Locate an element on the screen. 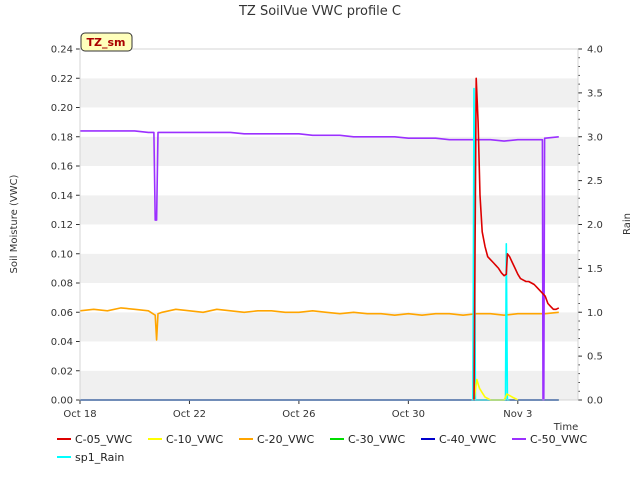 This screenshot has width=640, height=480. y-tick-label: 0.16 is located at coordinates (62, 167).